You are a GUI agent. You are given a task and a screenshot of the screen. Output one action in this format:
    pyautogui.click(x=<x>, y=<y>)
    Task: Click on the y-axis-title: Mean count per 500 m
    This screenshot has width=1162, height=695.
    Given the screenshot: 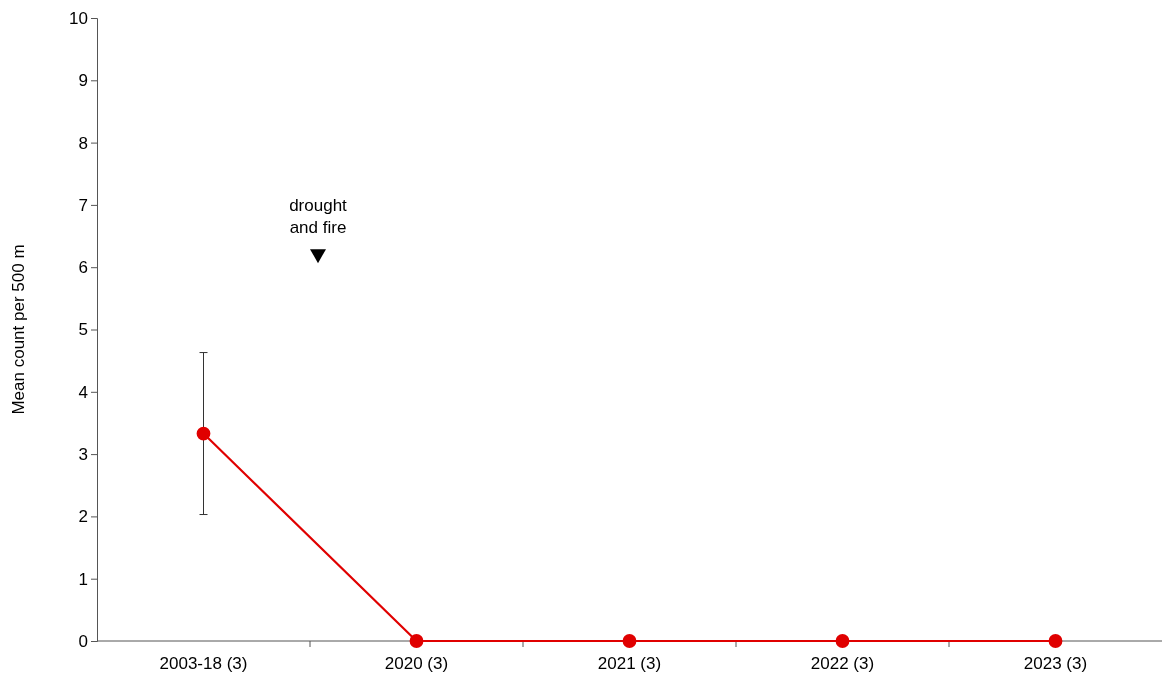 What is the action you would take?
    pyautogui.click(x=18, y=329)
    